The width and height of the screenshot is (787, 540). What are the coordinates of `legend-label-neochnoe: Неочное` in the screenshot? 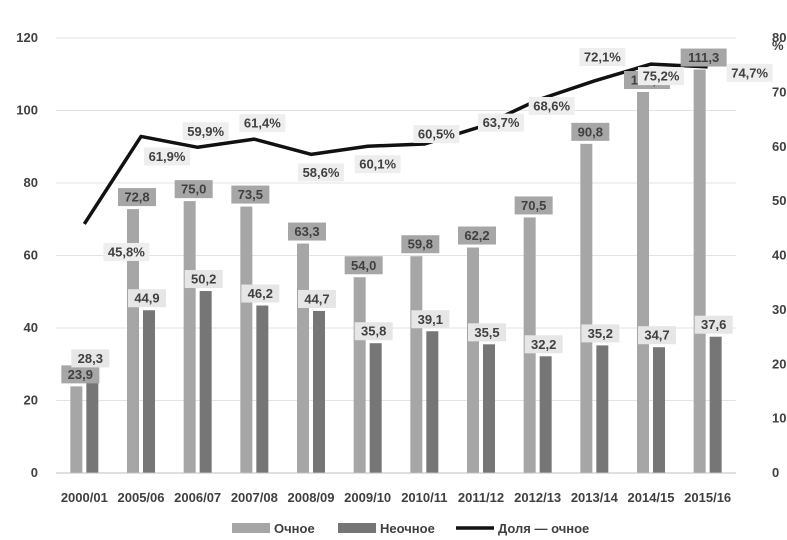 It's located at (407, 528).